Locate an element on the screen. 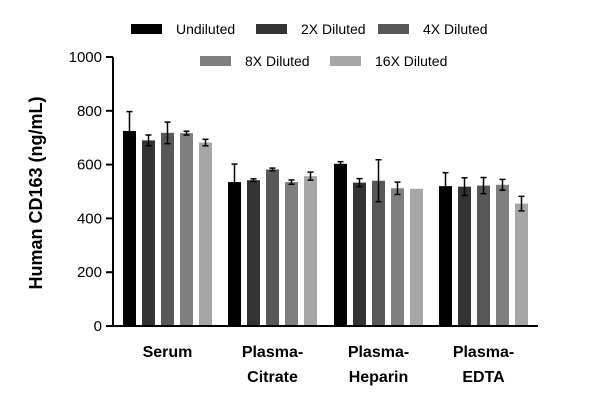 The width and height of the screenshot is (600, 406). y-axis: 0 200 400 600 800 1000 is located at coordinates (91, 192).